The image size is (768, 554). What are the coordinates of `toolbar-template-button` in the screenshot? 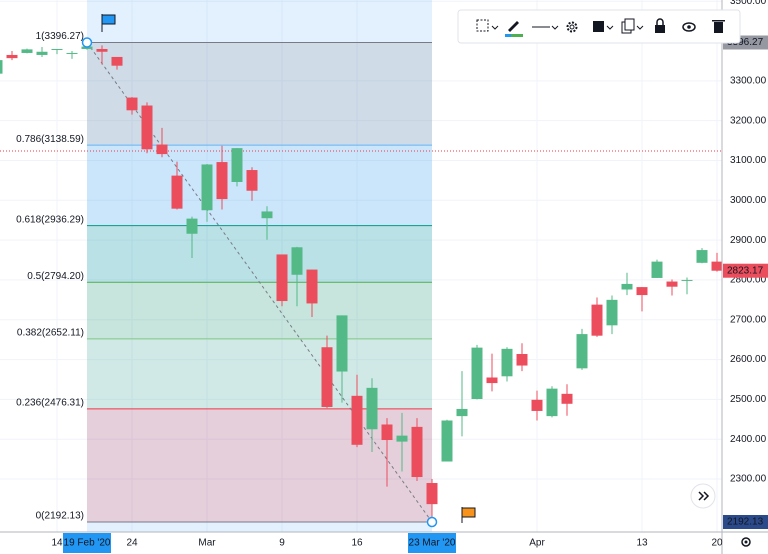 It's located at (603, 26).